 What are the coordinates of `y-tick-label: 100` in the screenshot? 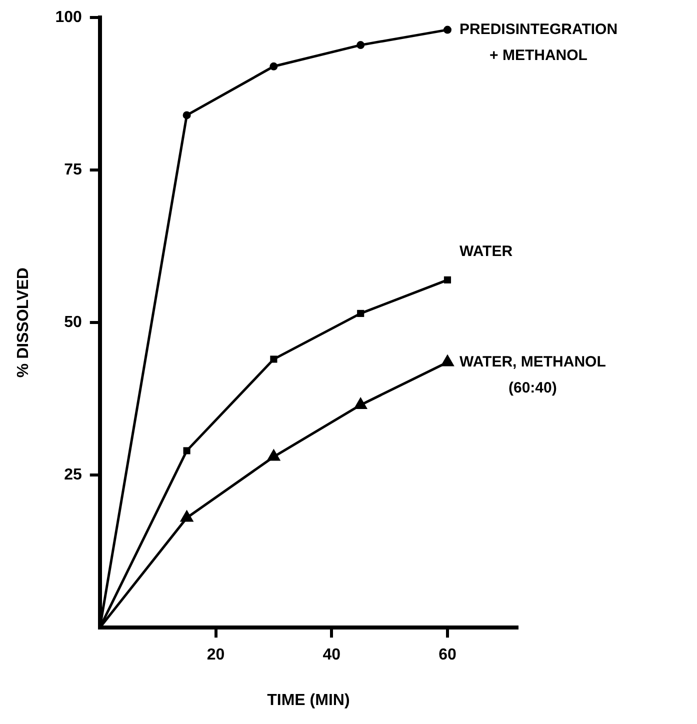 It's located at (68, 17).